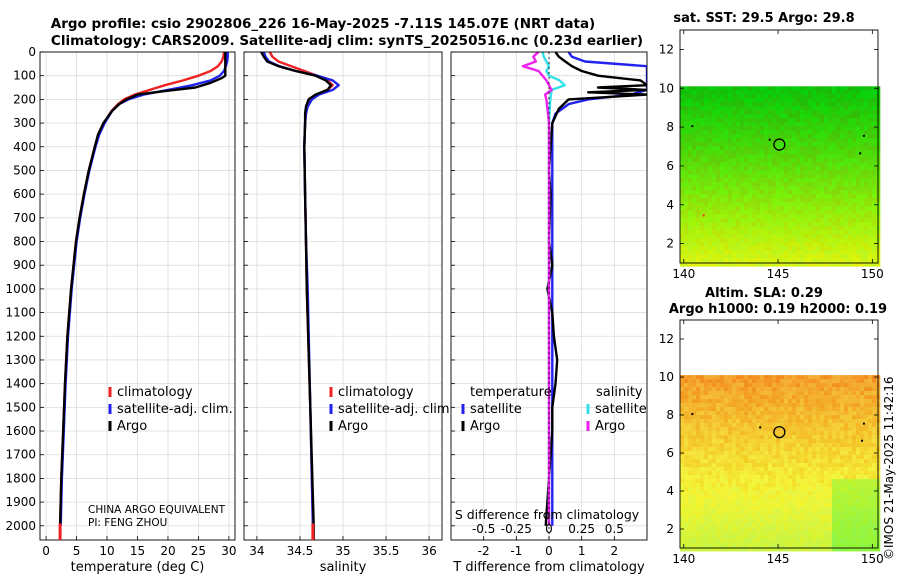  What do you see at coordinates (670, 529) in the screenshot?
I see `map-y-tick-label: 2` at bounding box center [670, 529].